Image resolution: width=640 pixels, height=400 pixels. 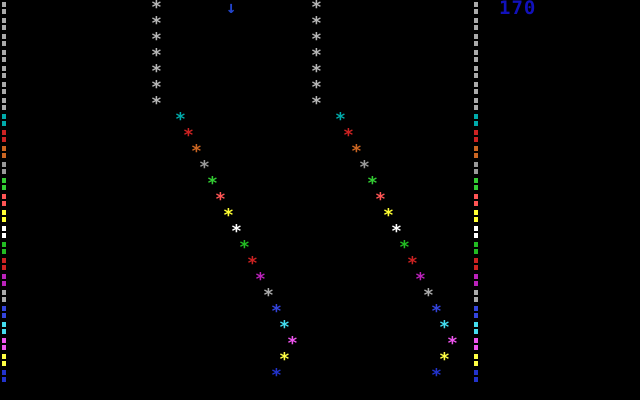 I want to click on down-arrow-icon: ↓, so click(x=231, y=9).